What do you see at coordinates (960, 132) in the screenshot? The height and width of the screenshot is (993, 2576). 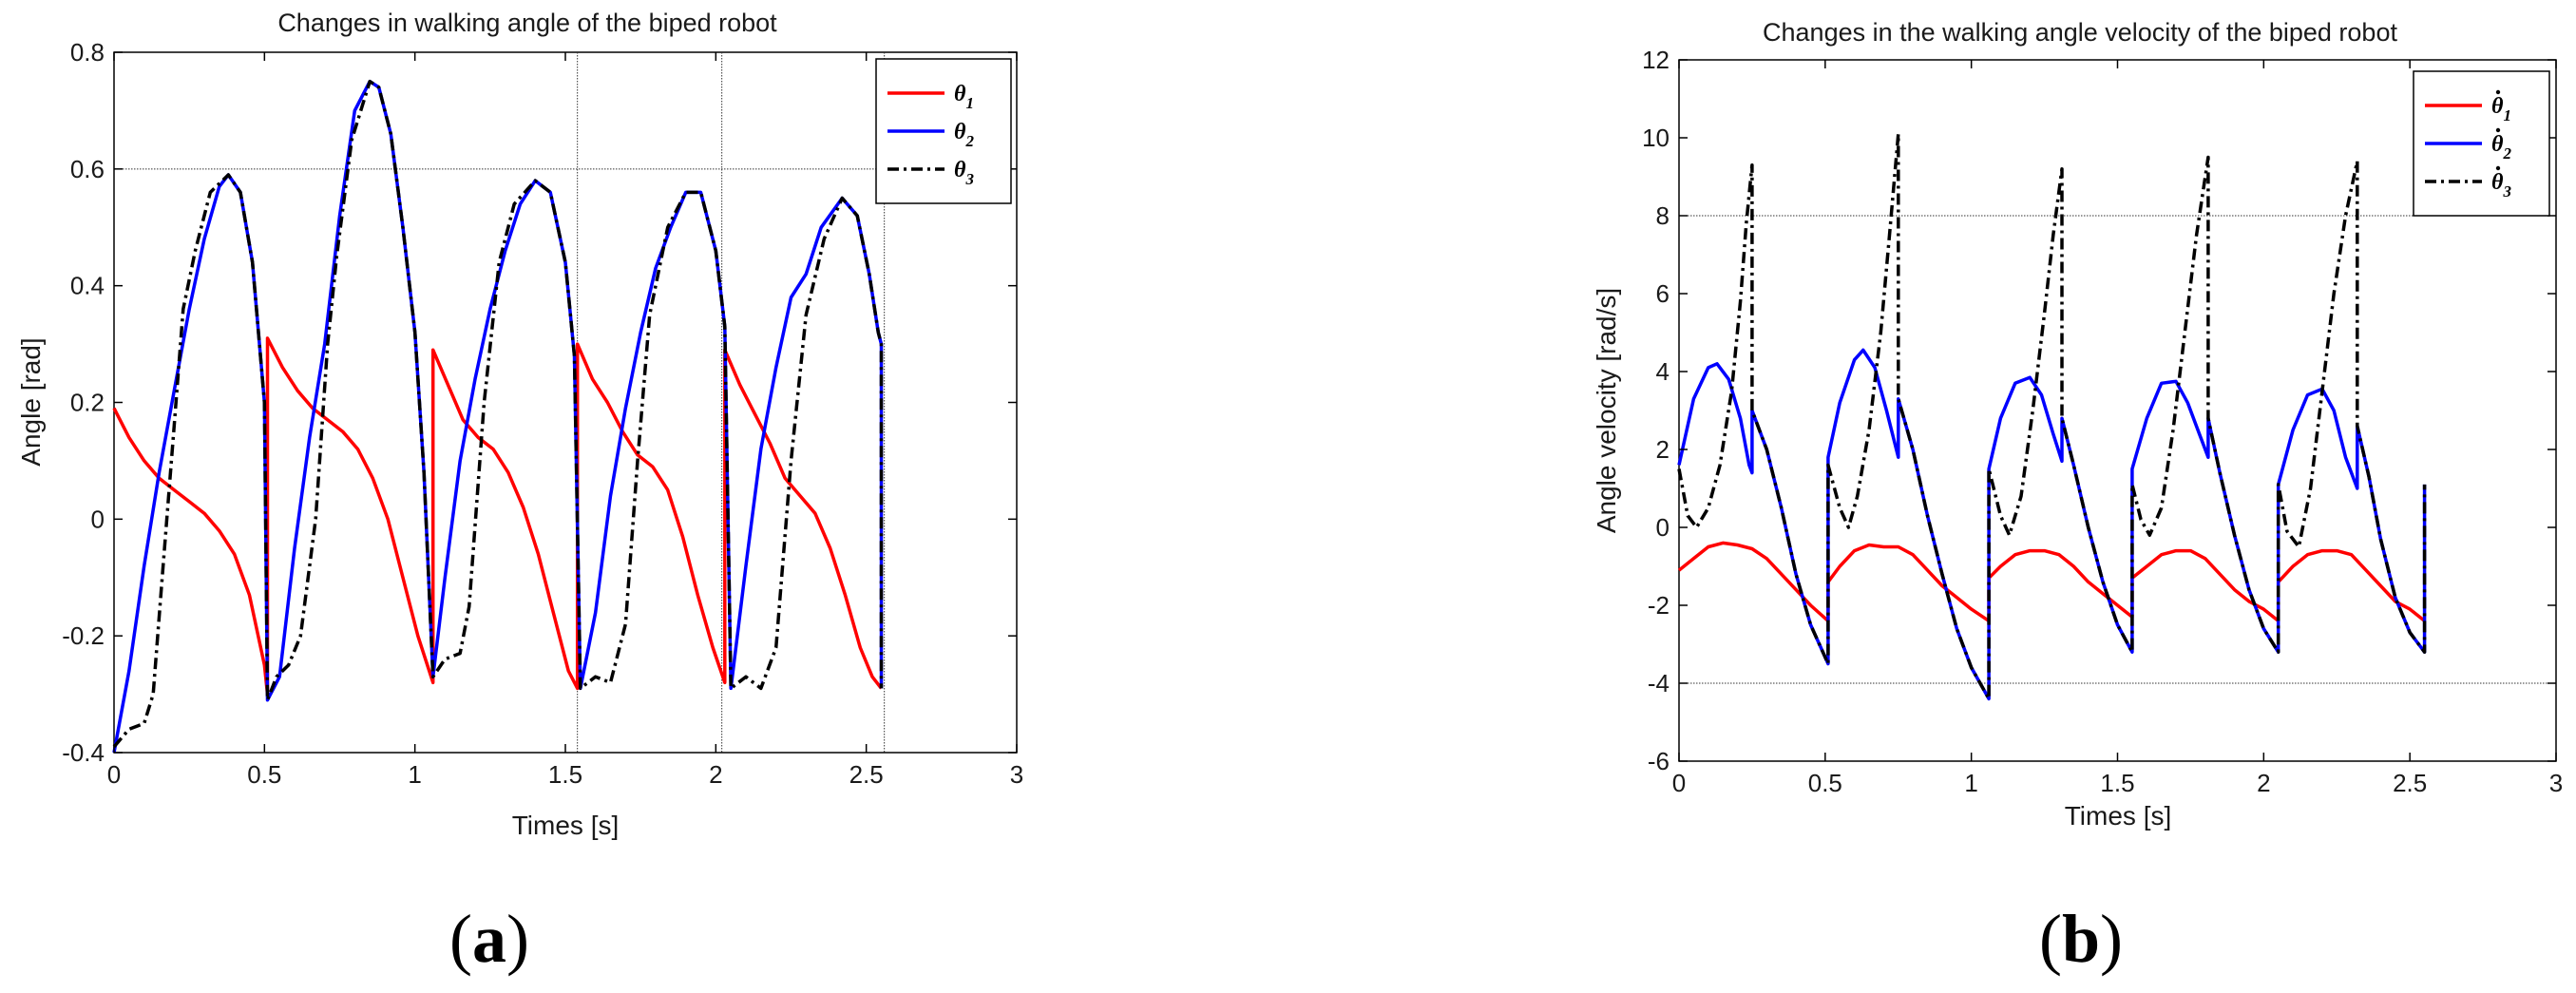 I see `chart-a-legend-symbol-2: θ` at bounding box center [960, 132].